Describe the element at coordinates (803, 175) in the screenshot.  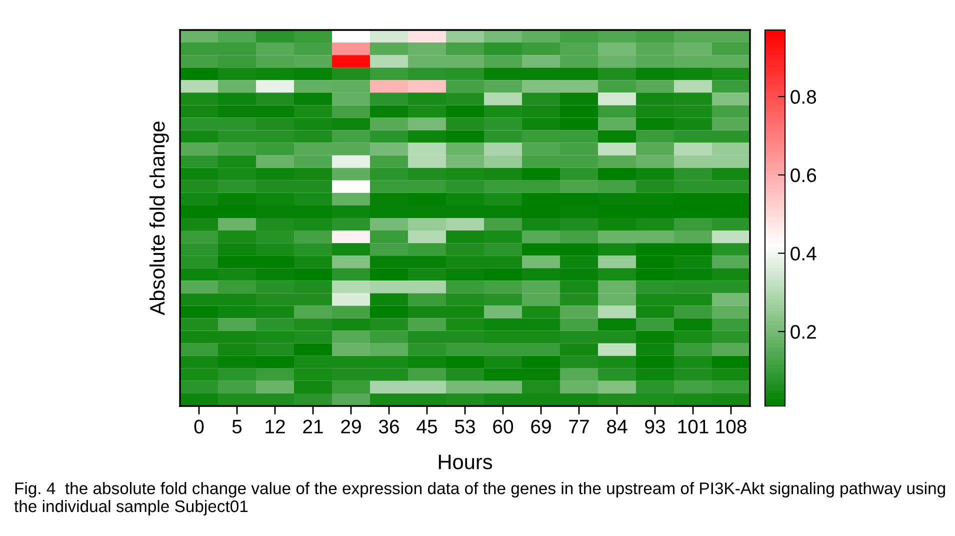
I see `color-bar-label: 0.6` at that location.